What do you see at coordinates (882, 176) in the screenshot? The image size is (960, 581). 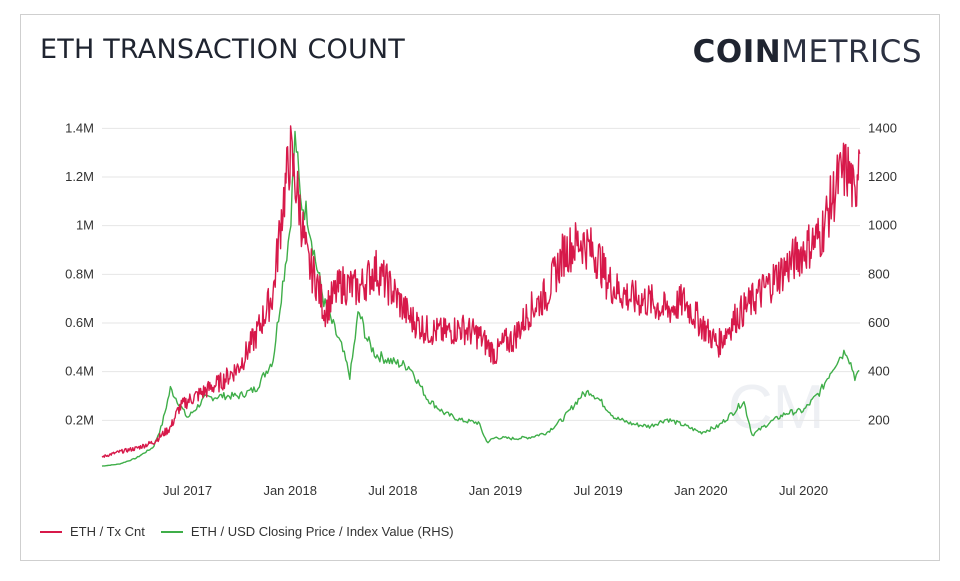 I see `right-tick-label: 1200` at bounding box center [882, 176].